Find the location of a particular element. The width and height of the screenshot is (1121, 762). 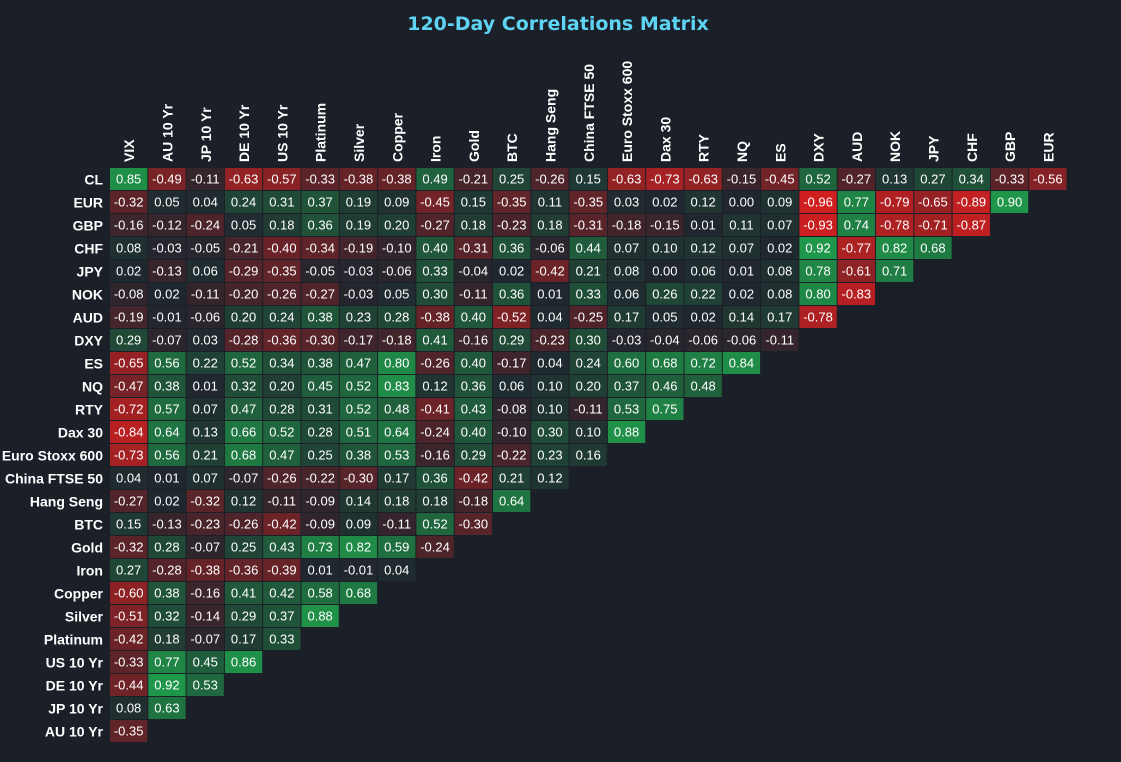

heatmap-cell: 0.34 is located at coordinates (282, 363).